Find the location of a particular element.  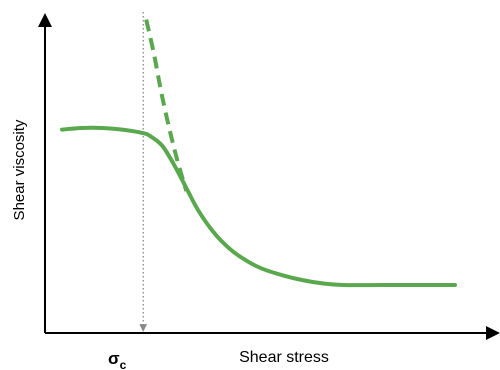

critical-stress-label: σc is located at coordinates (117, 359).